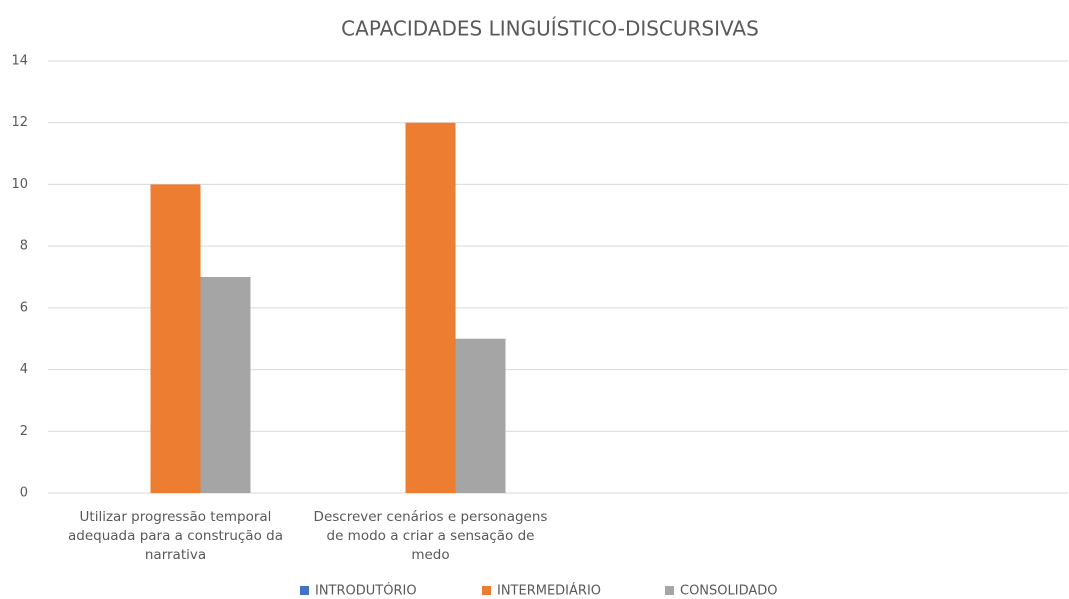 The width and height of the screenshot is (1069, 599). What do you see at coordinates (19, 184) in the screenshot?
I see `y-tick-label: 10` at bounding box center [19, 184].